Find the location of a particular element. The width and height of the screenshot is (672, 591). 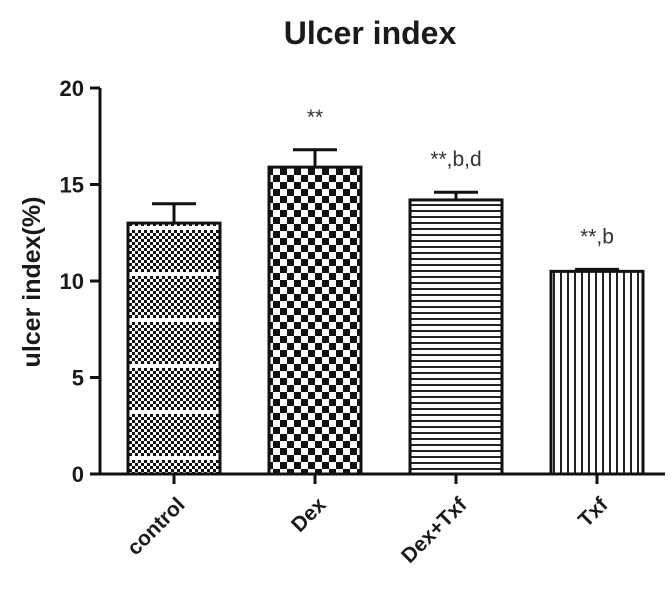

significance-annotation: **,b is located at coordinates (597, 236).